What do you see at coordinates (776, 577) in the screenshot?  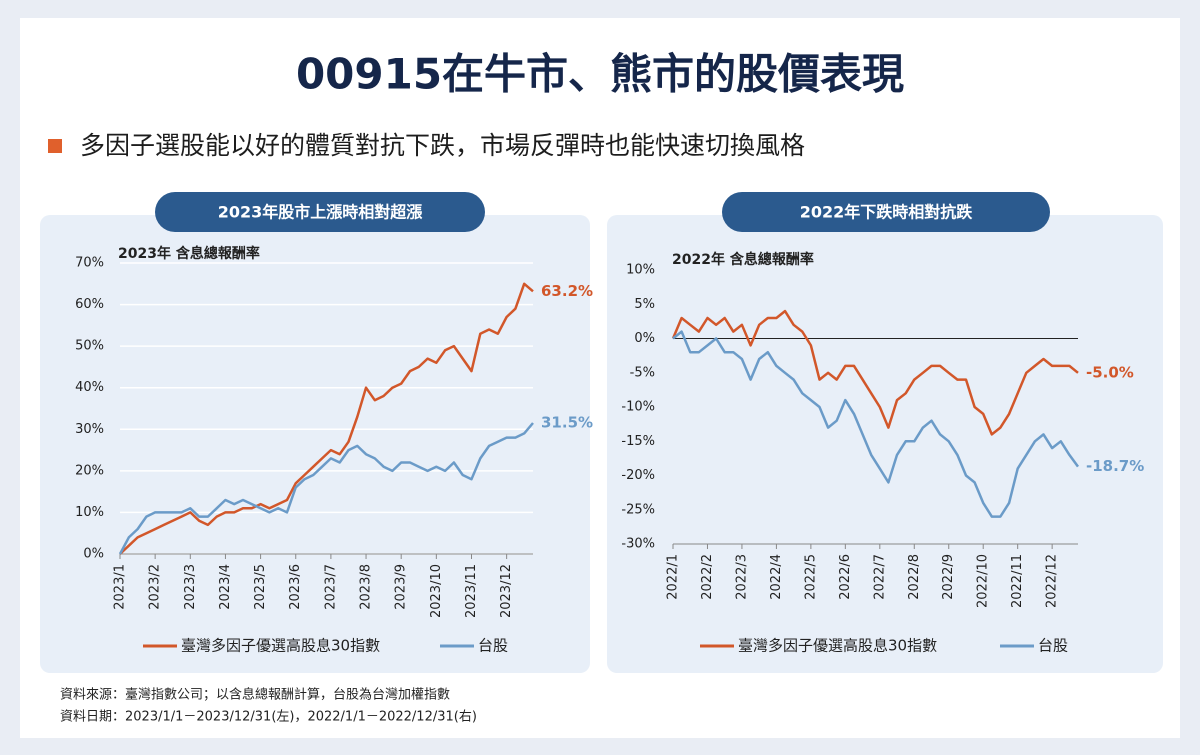 I see `x-tick-label: 2022/4` at bounding box center [776, 577].